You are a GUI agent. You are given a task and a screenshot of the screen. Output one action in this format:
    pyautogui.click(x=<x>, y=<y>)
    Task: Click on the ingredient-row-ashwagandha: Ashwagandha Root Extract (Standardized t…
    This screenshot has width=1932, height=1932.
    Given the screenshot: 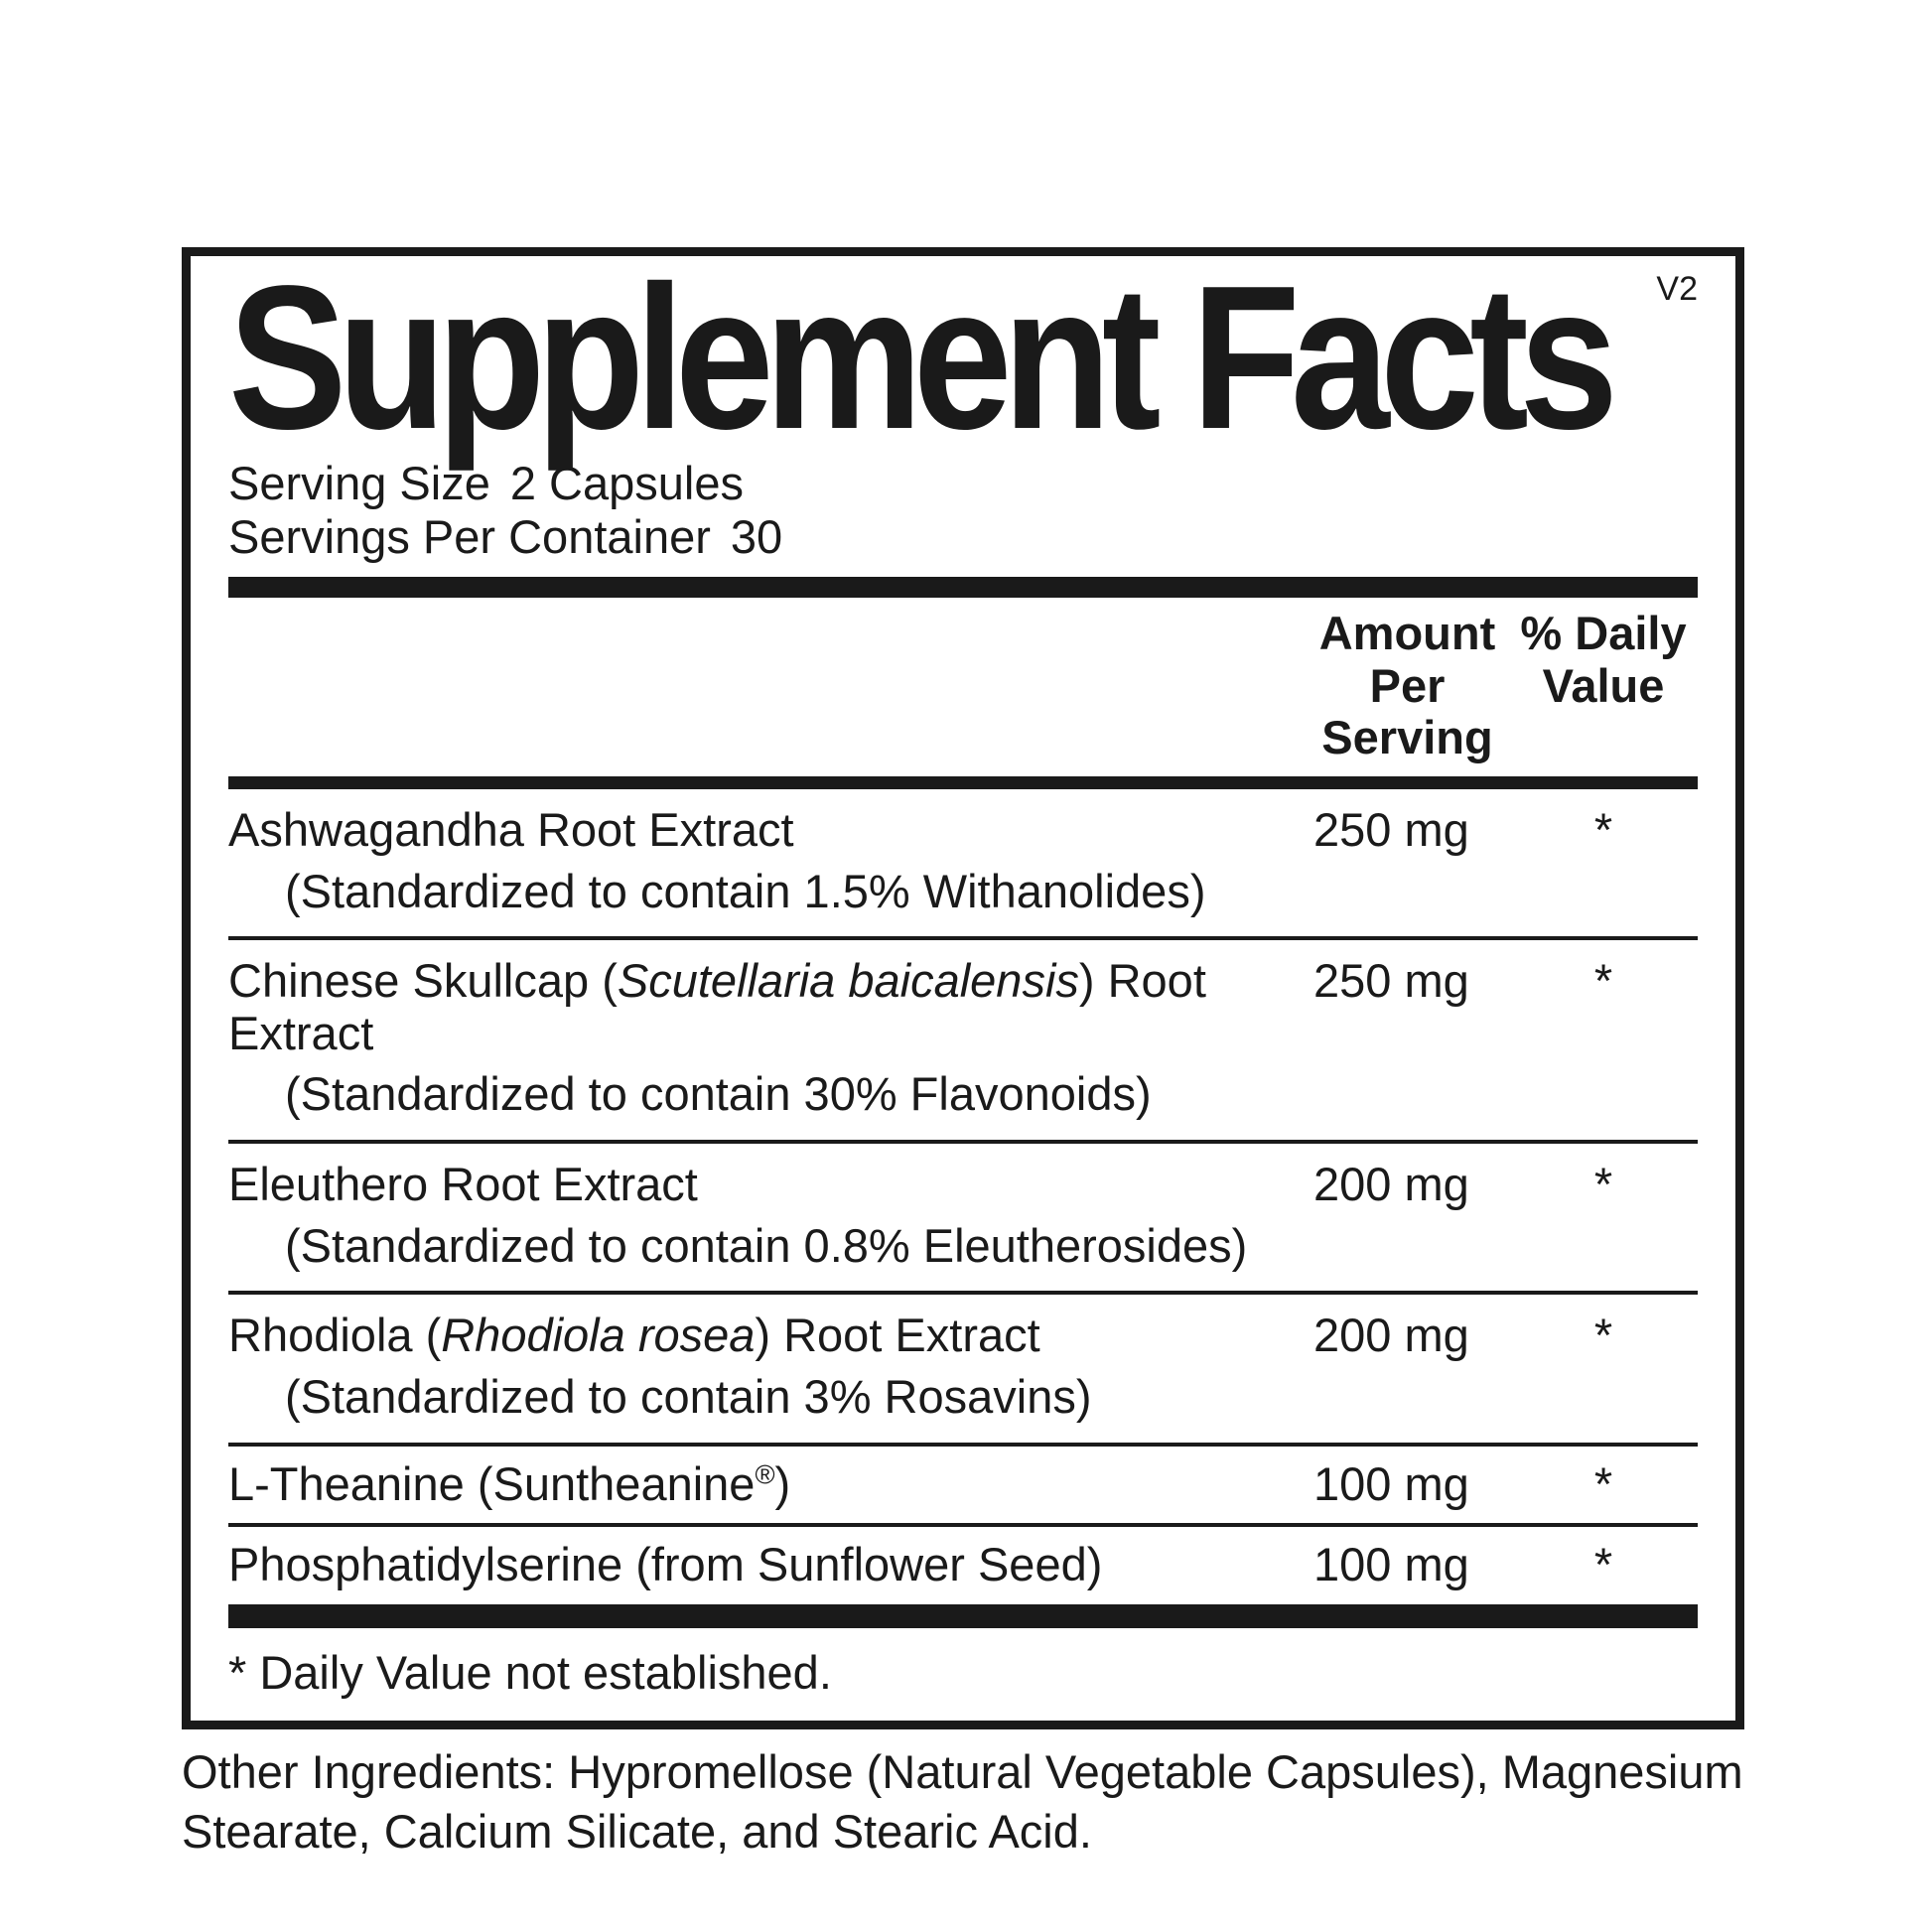 What is the action you would take?
    pyautogui.click(x=963, y=865)
    